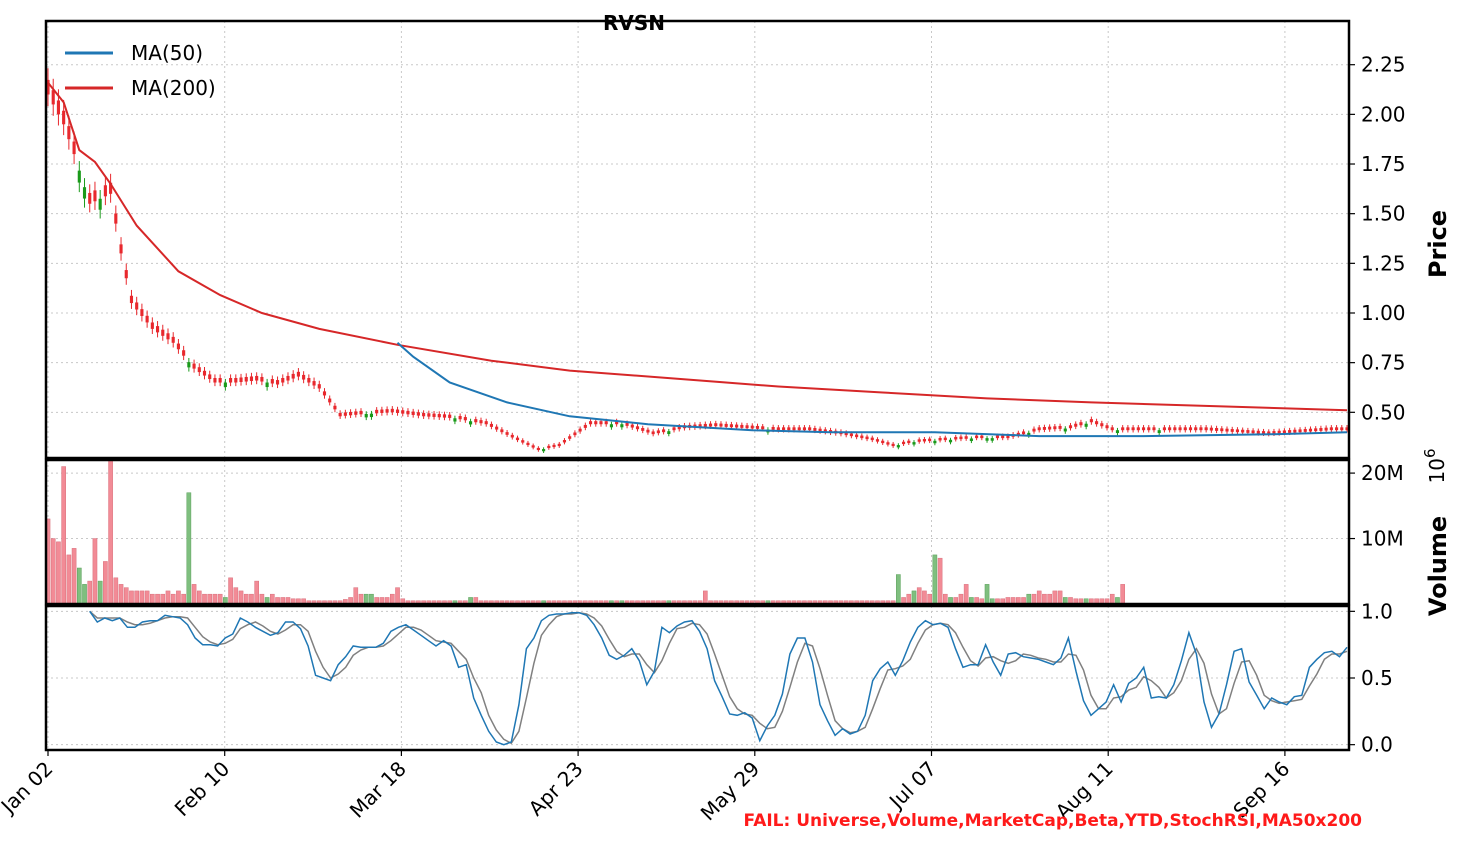  I want to click on ma50-line, so click(872, 390).